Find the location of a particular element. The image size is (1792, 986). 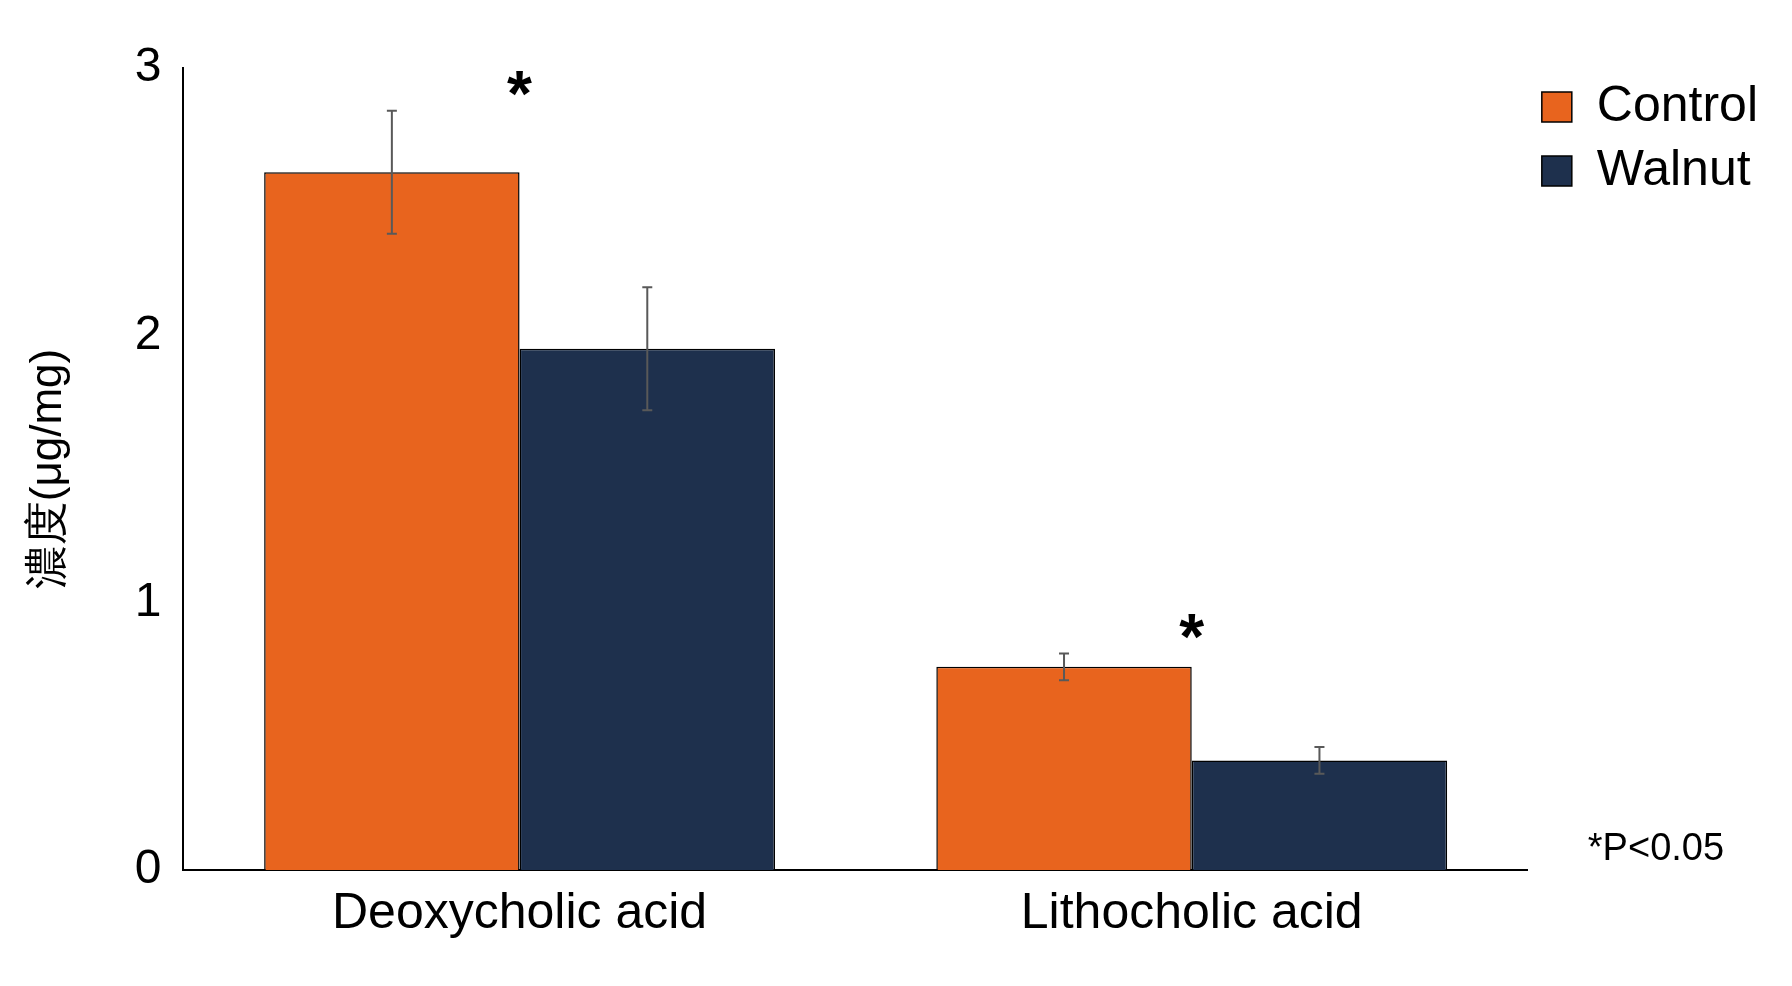

y-tick-label: 2 is located at coordinates (148, 332).